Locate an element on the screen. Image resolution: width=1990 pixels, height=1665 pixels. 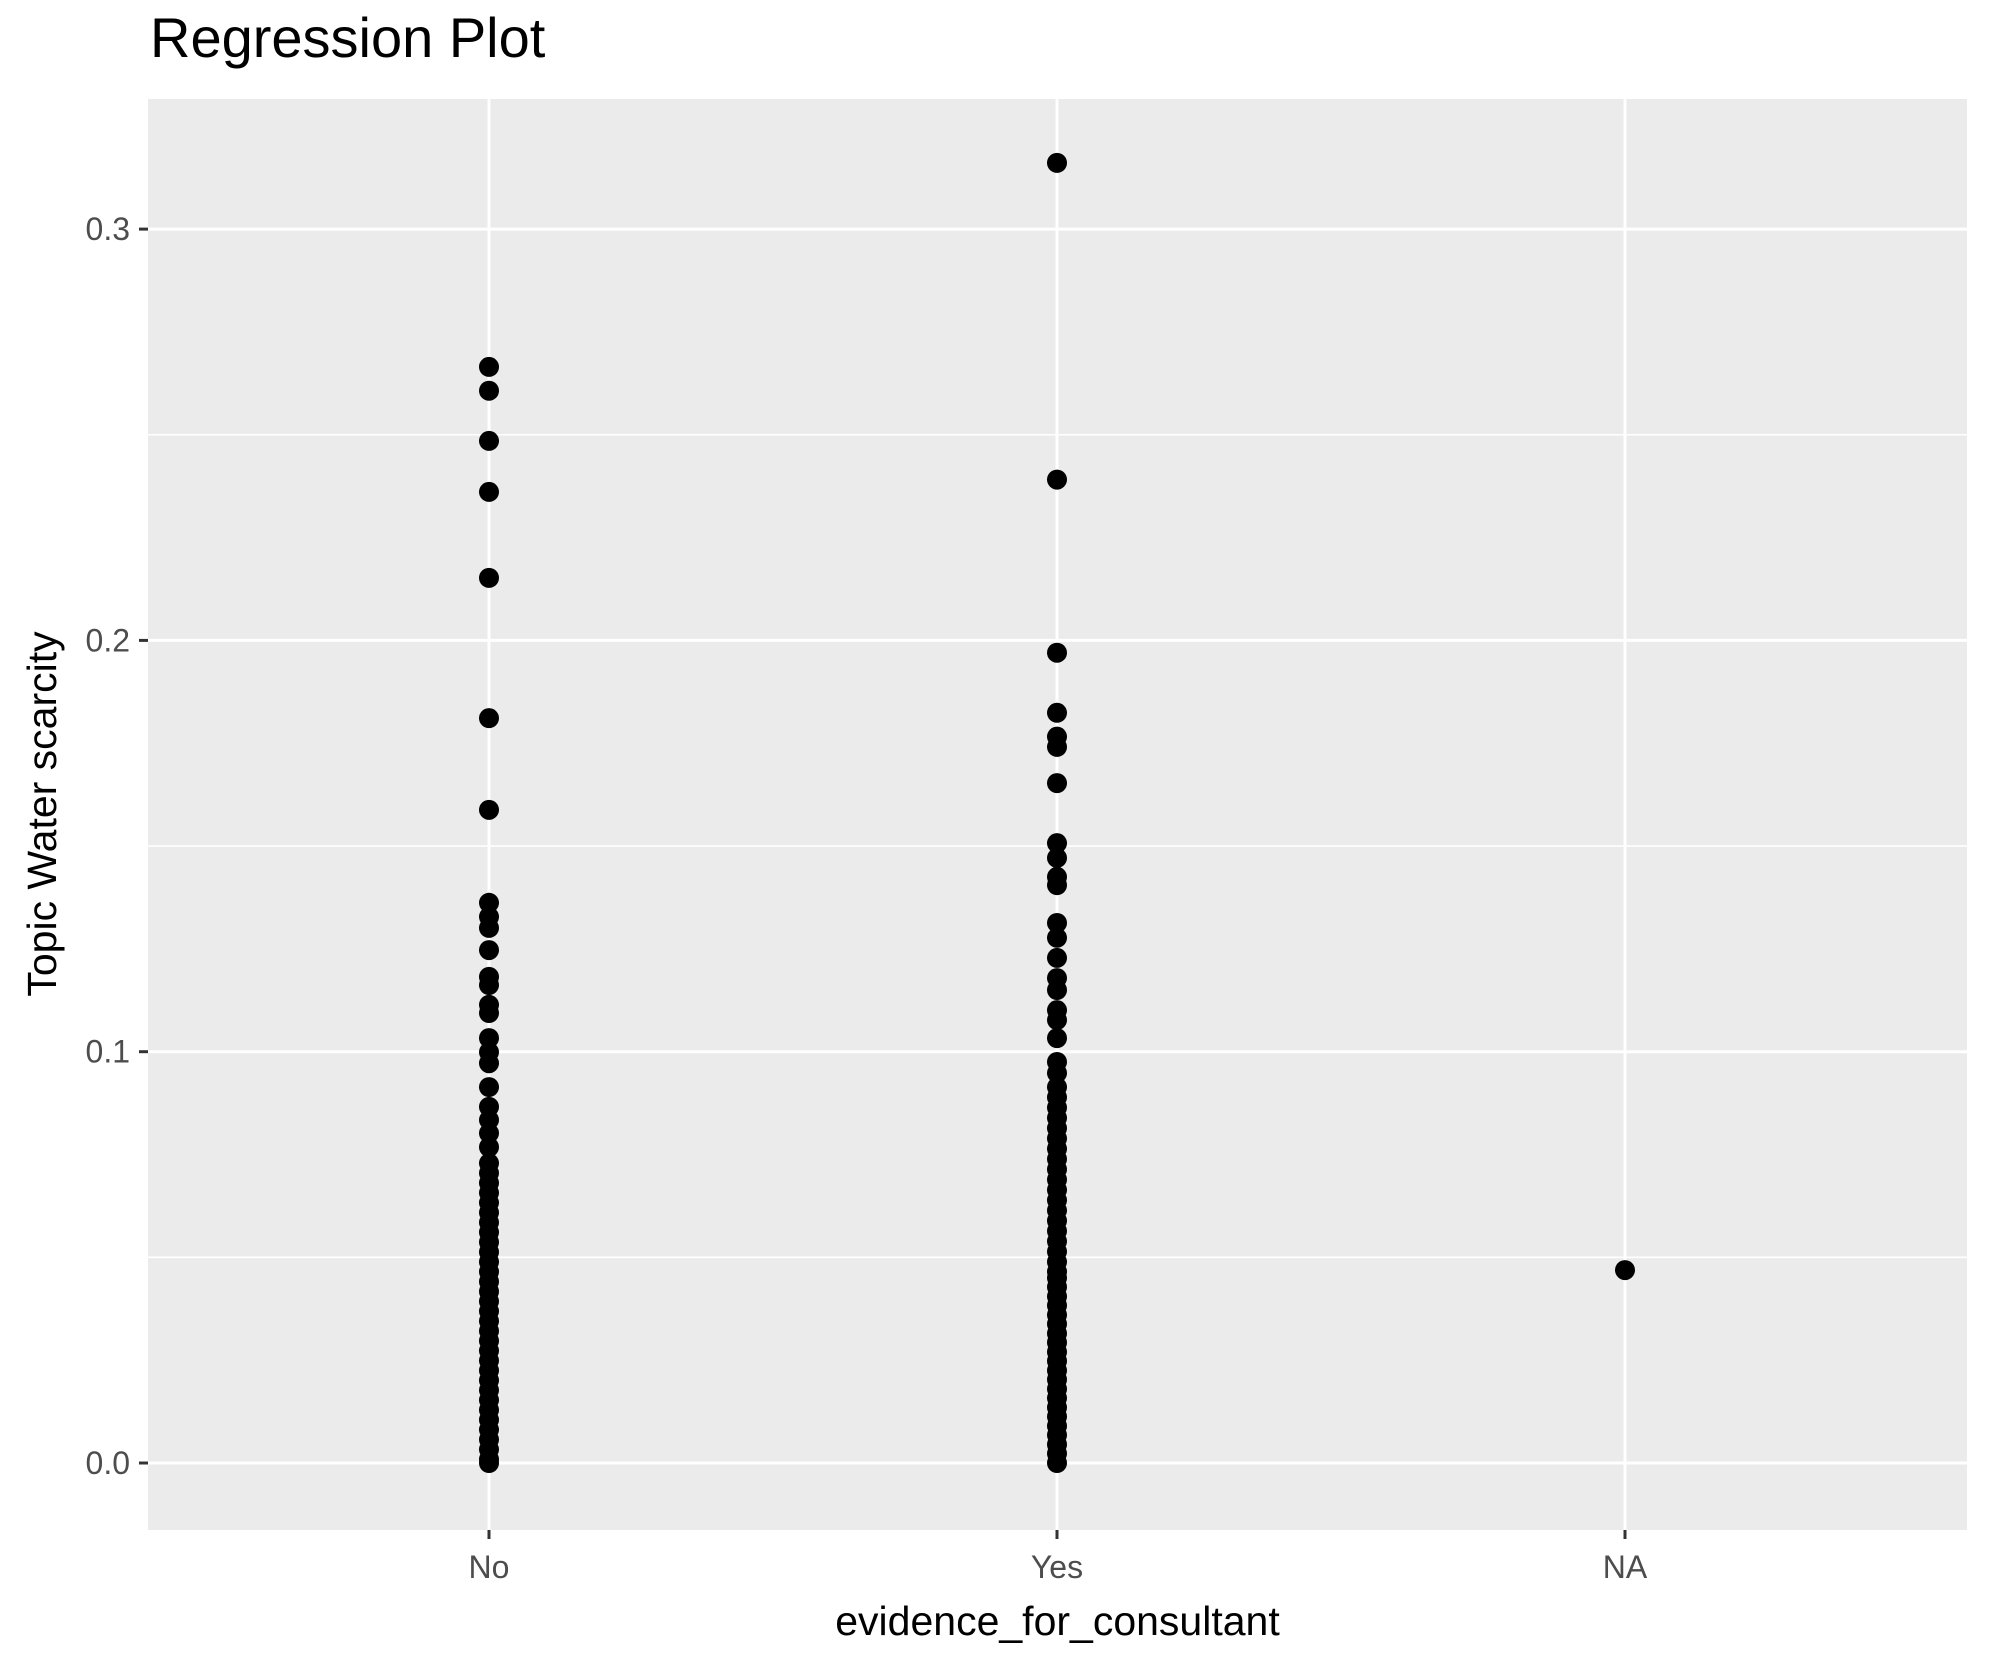
y-tick-label: 0.1 is located at coordinates (108, 1052).